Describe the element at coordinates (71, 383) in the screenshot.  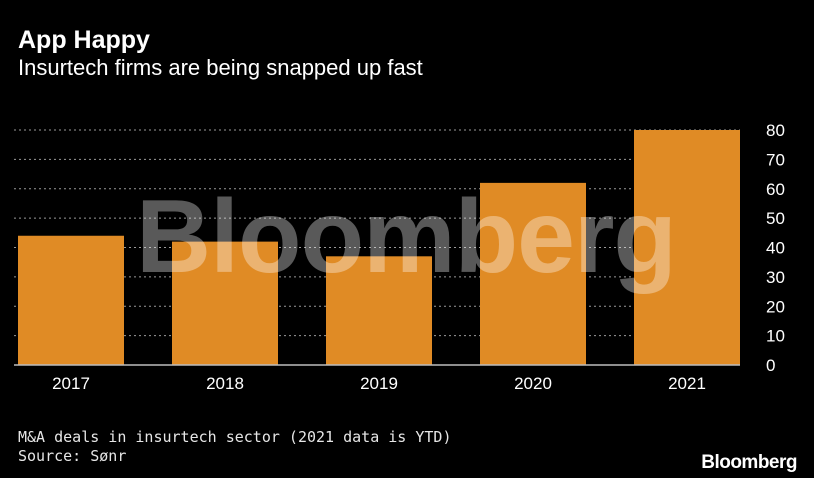
I see `x-tick-label: 2017` at that location.